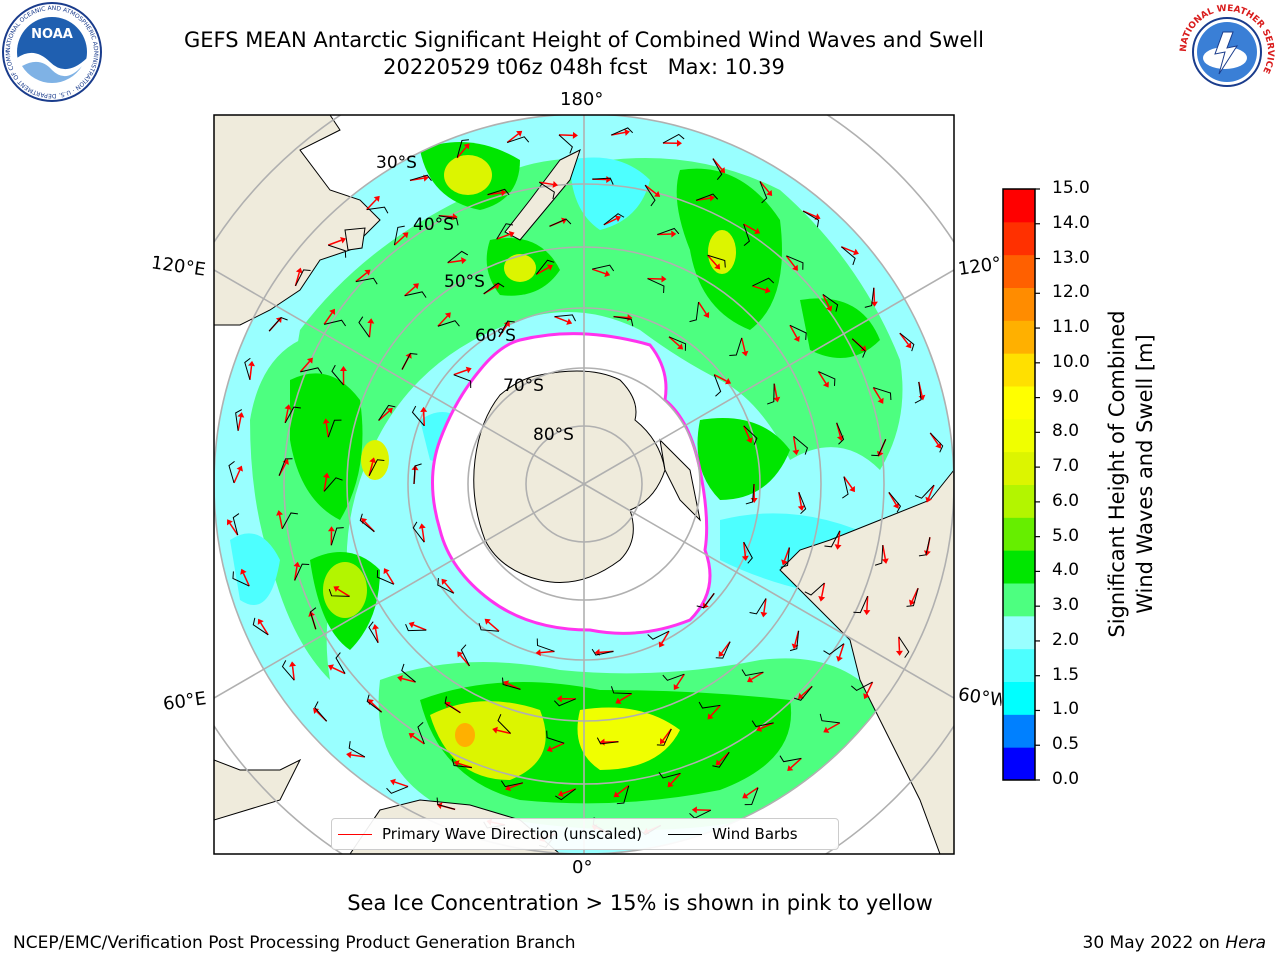 This screenshot has width=1280, height=960. I want to click on colorbar-tick-label: 4.0, so click(1066, 570).